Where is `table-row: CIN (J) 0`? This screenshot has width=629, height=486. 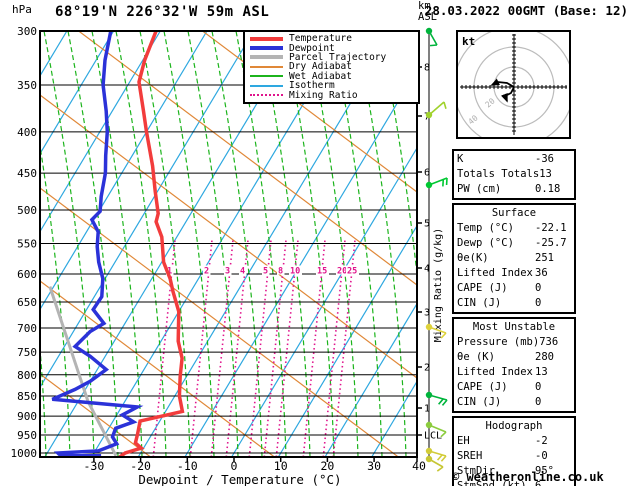
table-row: CIN (J) 0 is located at coordinates (514, 303).